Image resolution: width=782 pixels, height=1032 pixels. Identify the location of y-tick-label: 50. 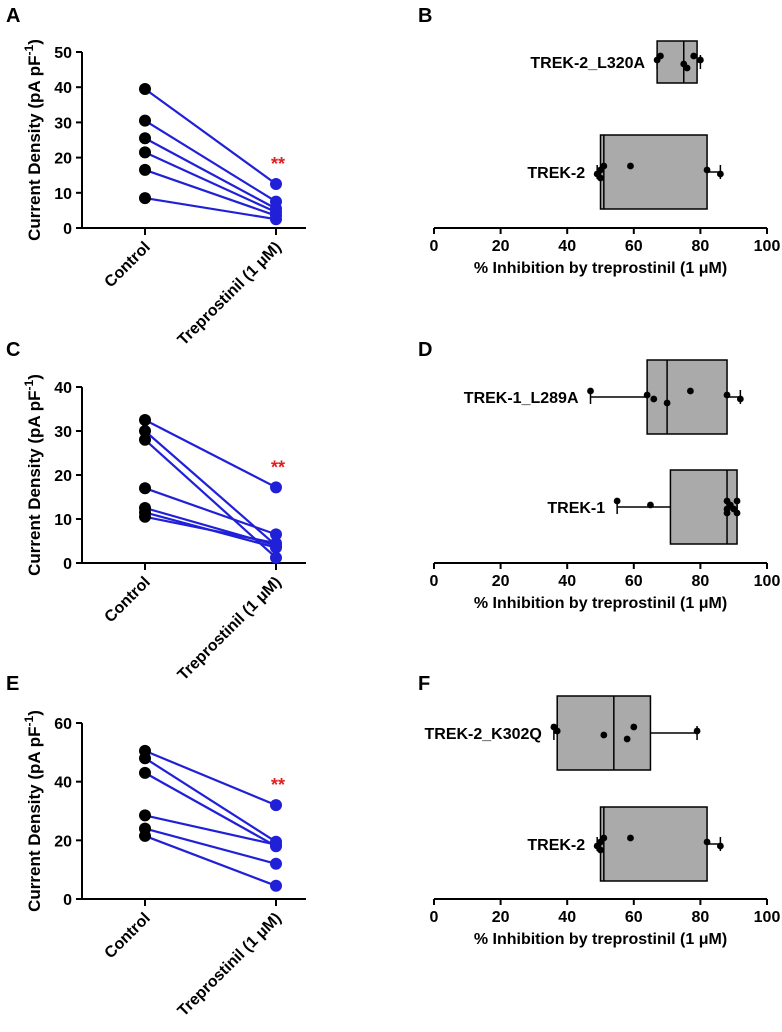
(63, 53).